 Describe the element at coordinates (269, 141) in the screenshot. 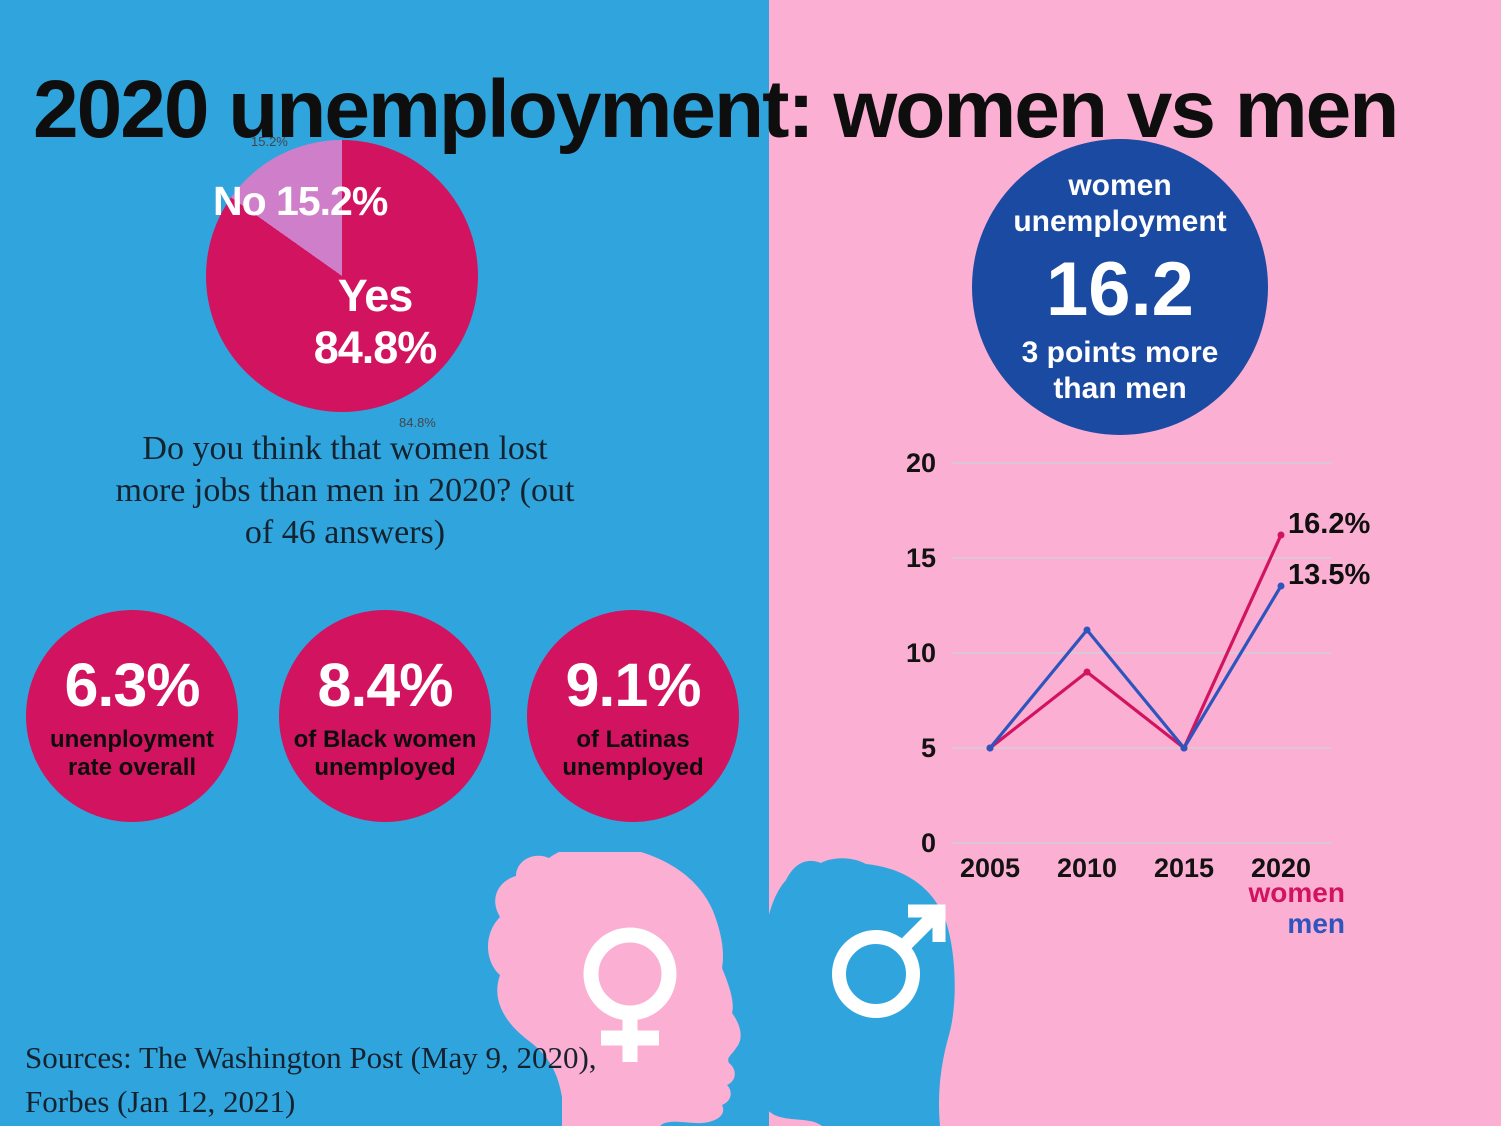

I see `pie-slice-callout-no: 15.2%` at that location.